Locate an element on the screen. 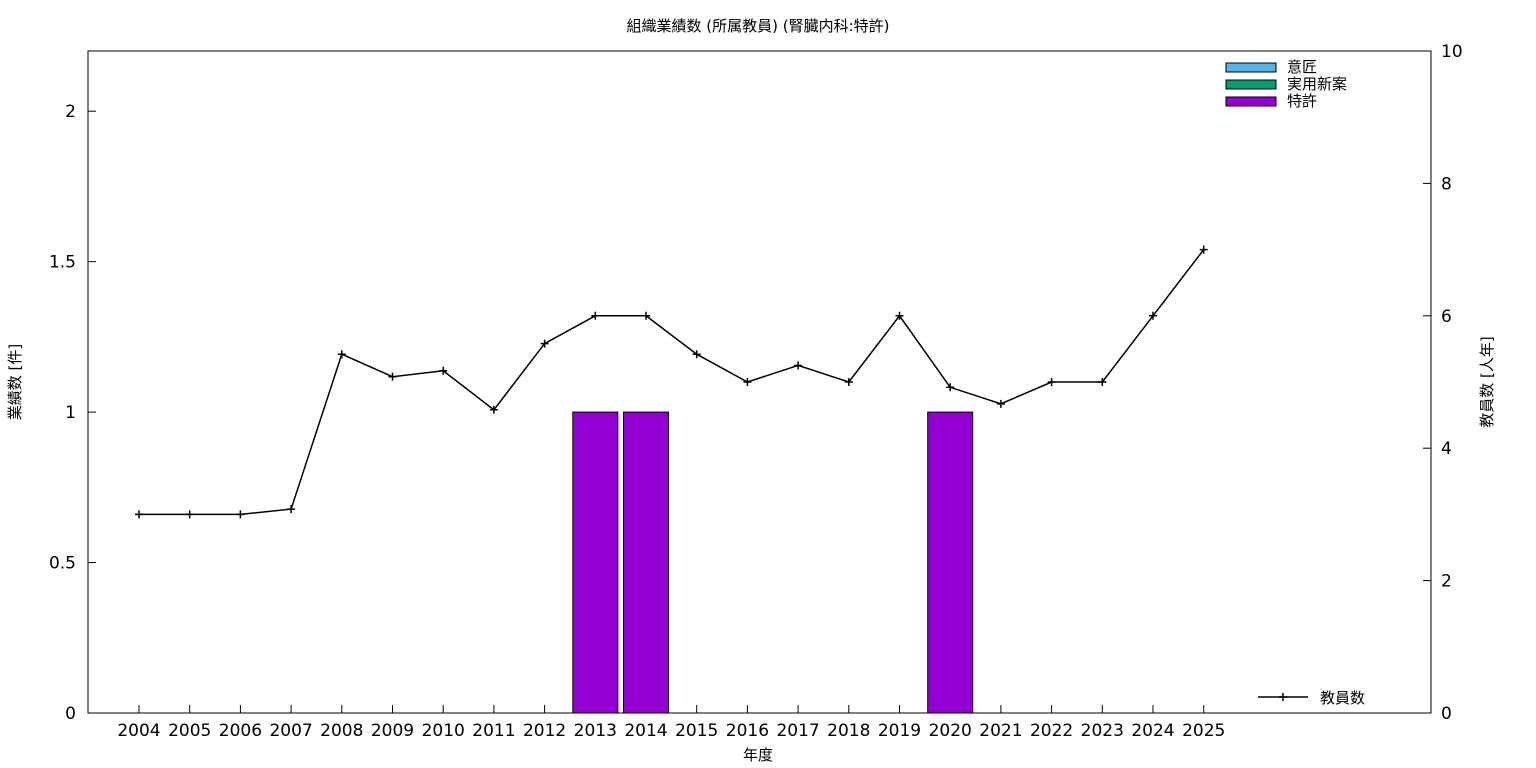  x-tick-label: 2019 is located at coordinates (899, 731).